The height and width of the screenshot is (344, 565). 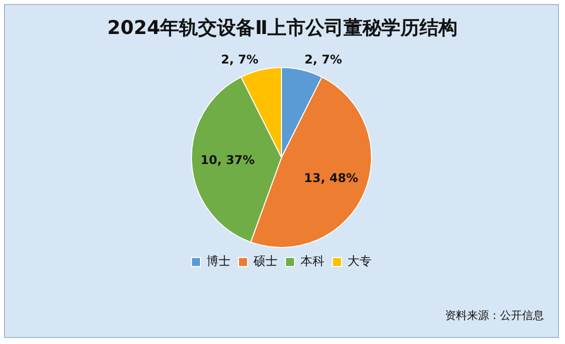 I want to click on legend-label: 本科, so click(x=312, y=261).